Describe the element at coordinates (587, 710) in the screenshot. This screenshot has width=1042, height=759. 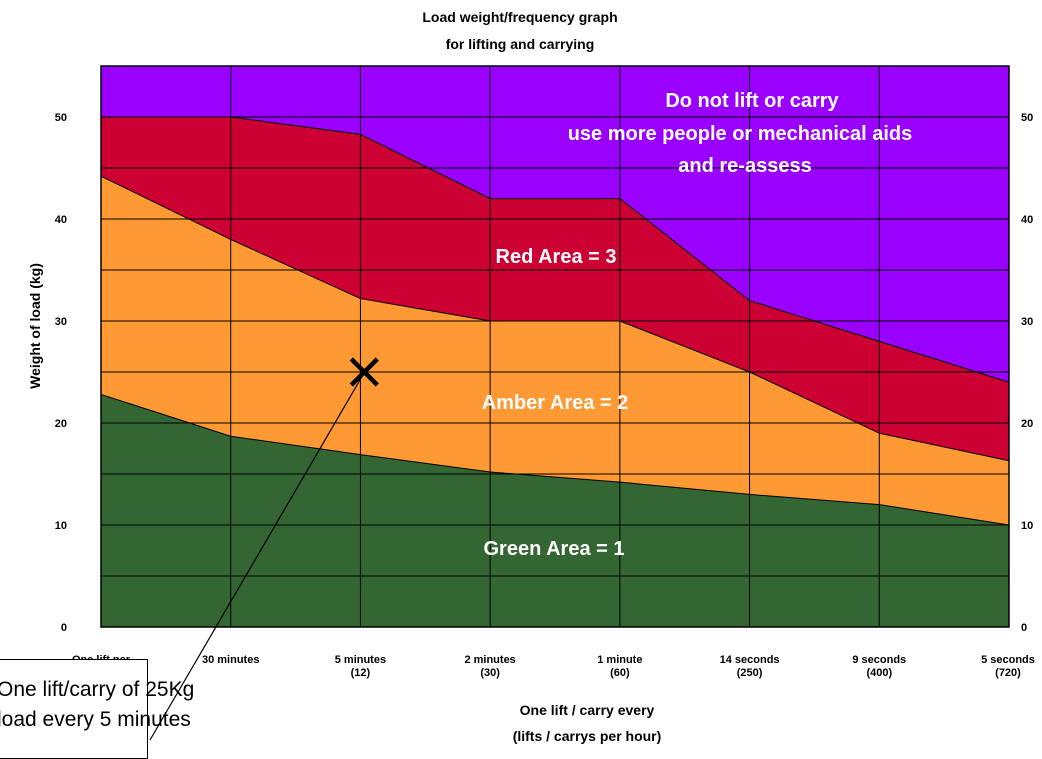
I see `x-axis-label-line-1: One lift / carry every` at that location.